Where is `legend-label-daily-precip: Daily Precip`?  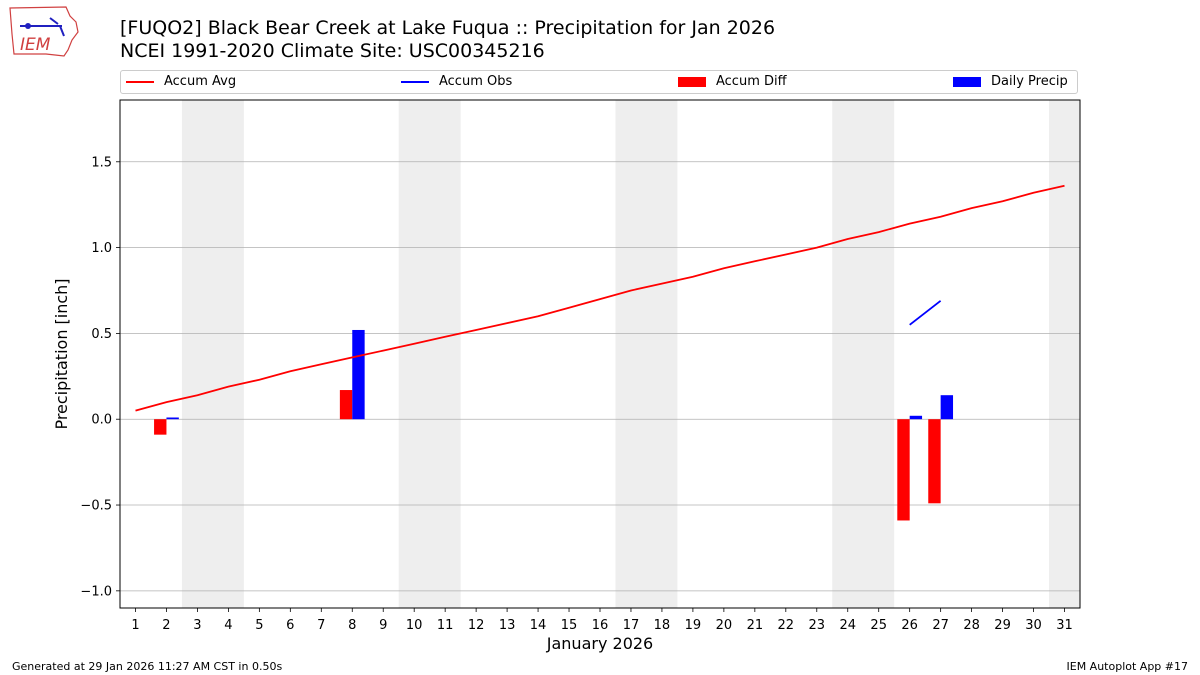 legend-label-daily-precip: Daily Precip is located at coordinates (1029, 81).